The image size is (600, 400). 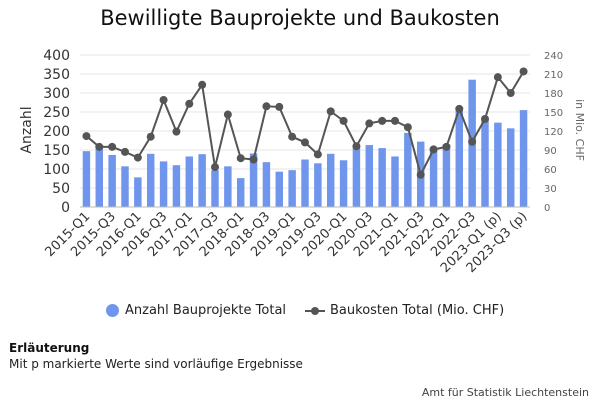 I want to click on chart-title: Bewilligte Bauprojekte und Baukosten, so click(x=300, y=18).